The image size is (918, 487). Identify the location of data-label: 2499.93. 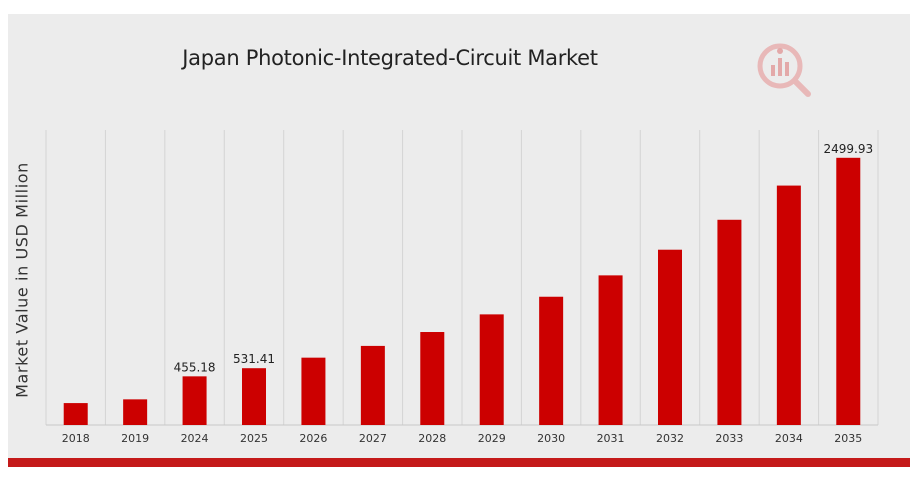
(848, 149).